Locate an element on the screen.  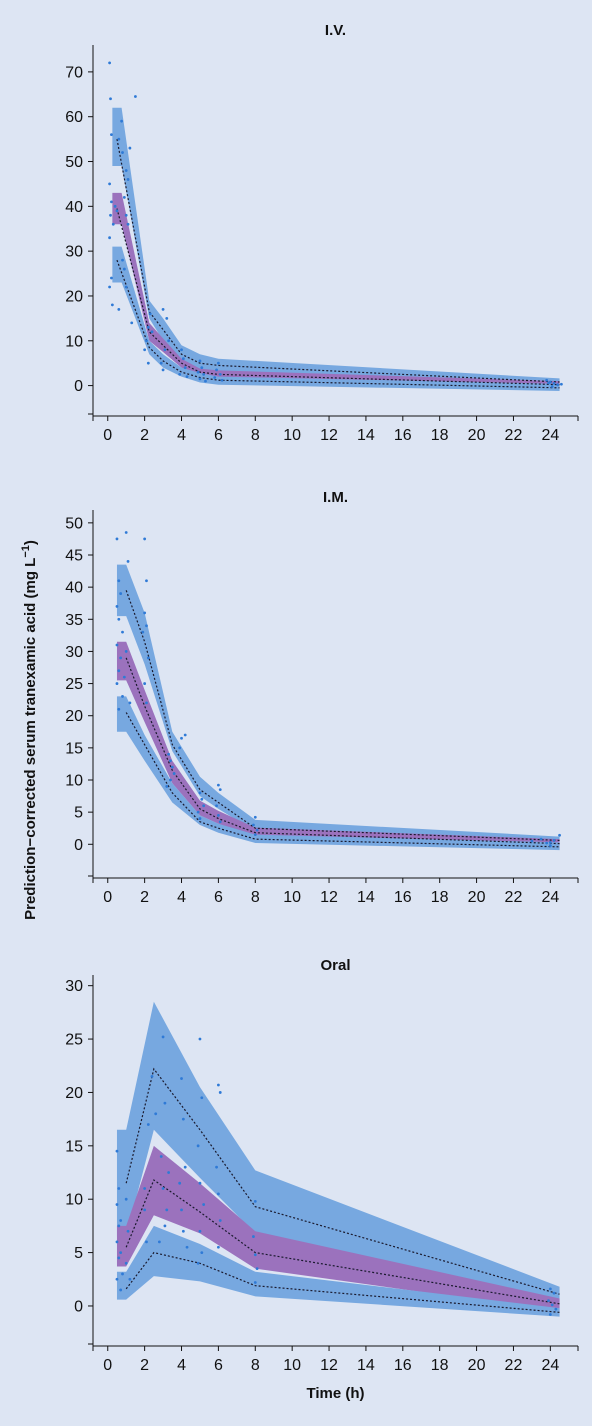
y-tick-label: 10 is located at coordinates (74, 1200).